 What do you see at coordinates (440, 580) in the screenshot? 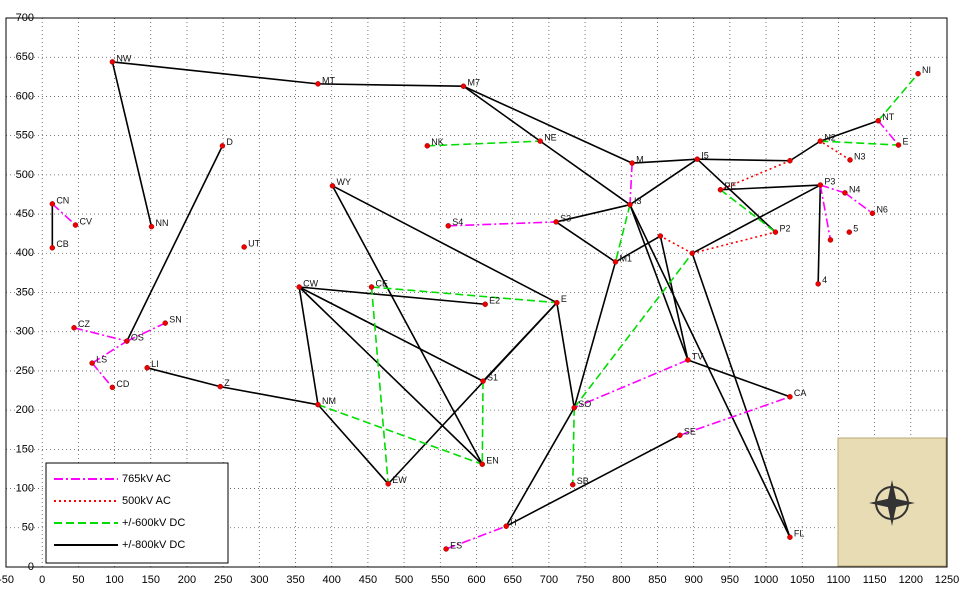
I see `x-tick-label: 550` at bounding box center [440, 580].